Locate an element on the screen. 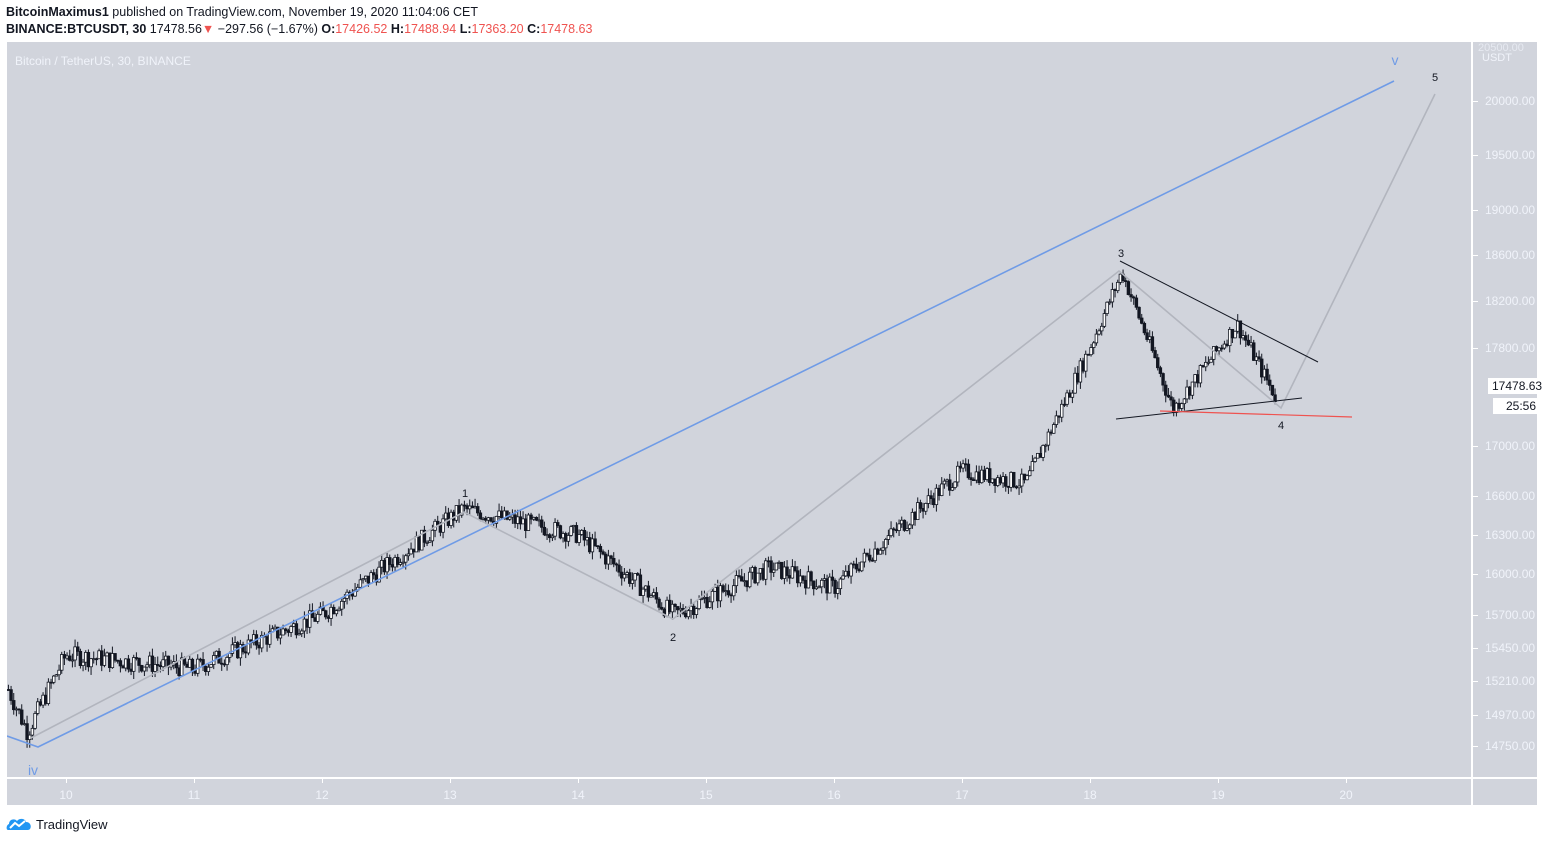 This screenshot has height=843, width=1544. price-label: 16300.00 is located at coordinates (1510, 535).